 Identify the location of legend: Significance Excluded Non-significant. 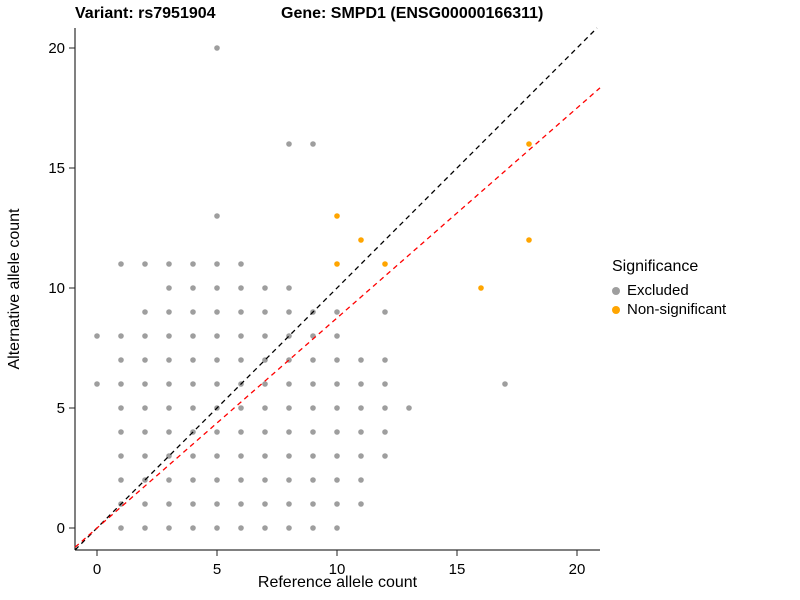
(669, 288).